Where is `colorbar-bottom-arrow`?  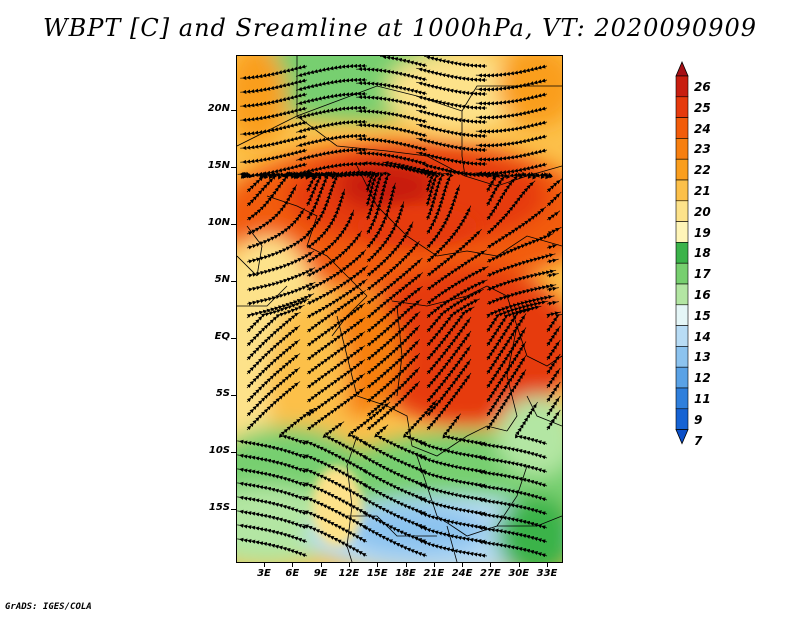 colorbar-bottom-arrow is located at coordinates (682, 437).